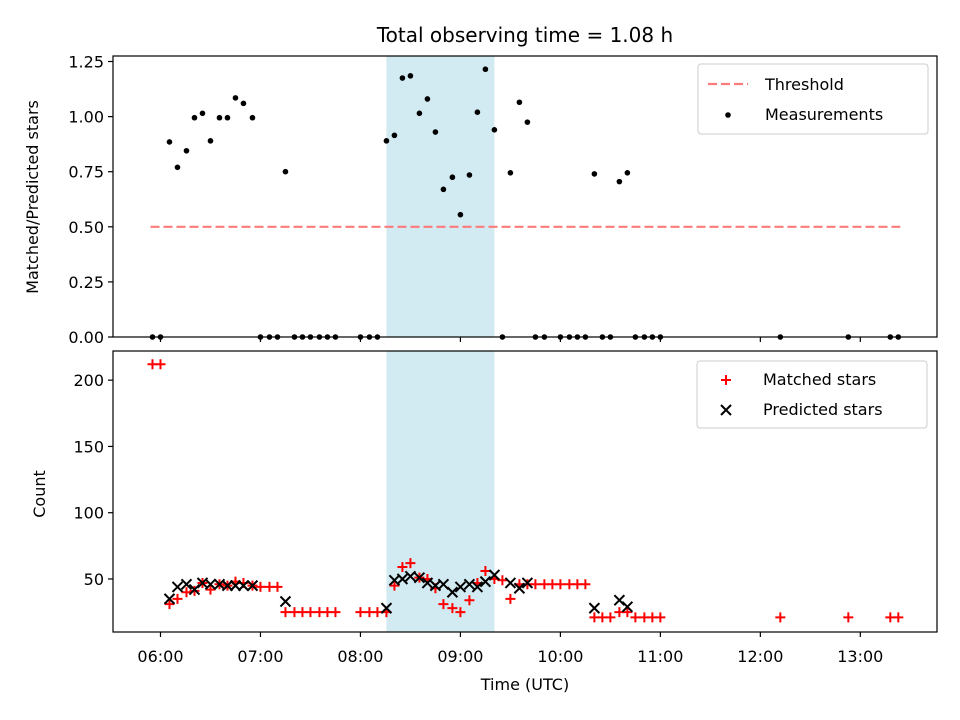 The width and height of the screenshot is (960, 720). Describe the element at coordinates (86, 117) in the screenshot. I see `top-y-tick-label: 1.00` at that location.